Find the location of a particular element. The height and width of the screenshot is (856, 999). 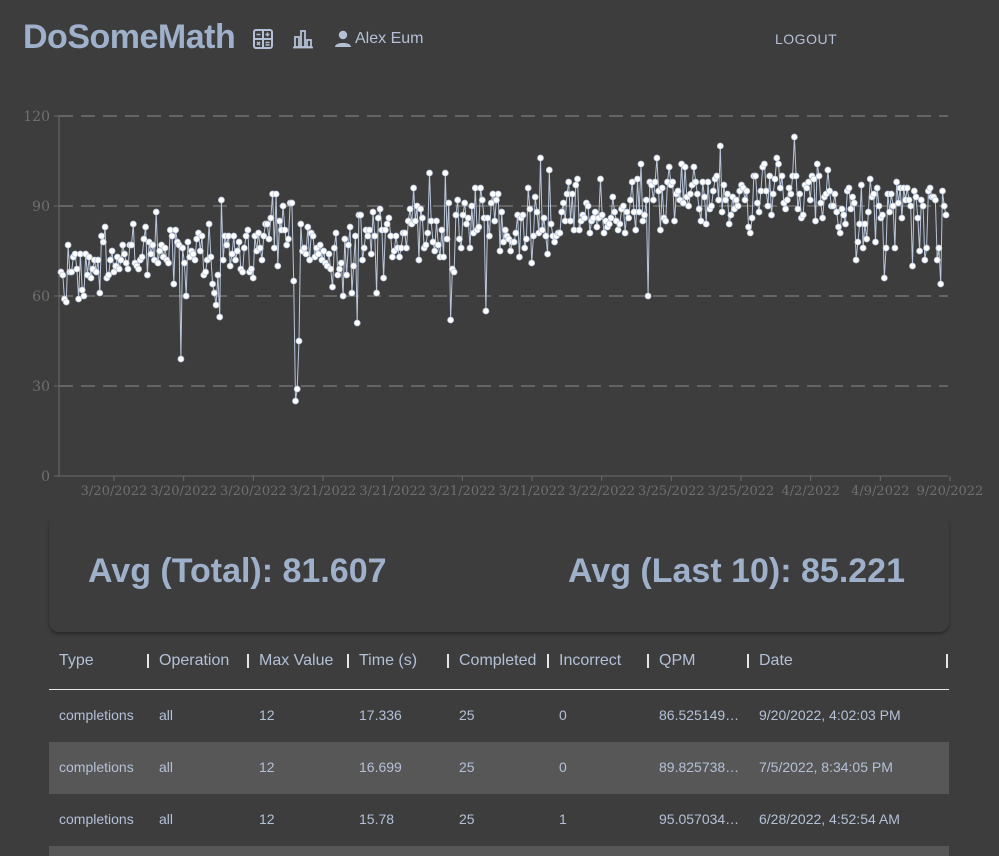

column-header-max-value: Max Value is located at coordinates (296, 660).